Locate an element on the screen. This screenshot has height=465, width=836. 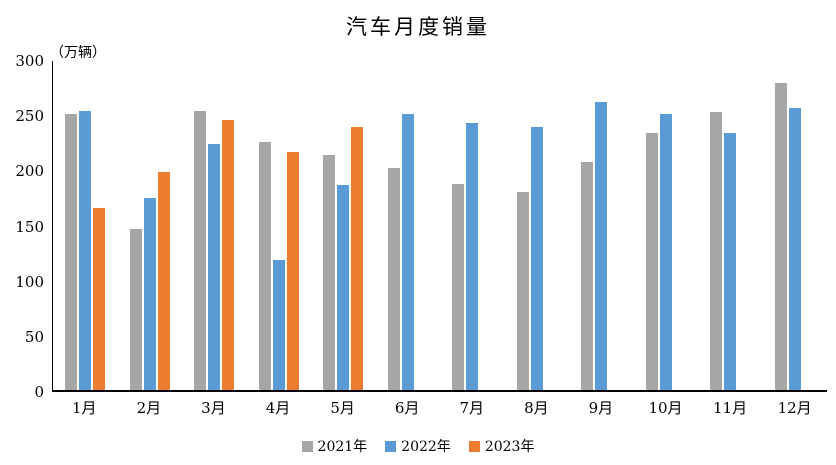
x-axis: 1月 2月 3月 4月 5月 6月 7月 8月 9月 10月 11月 12月 is located at coordinates (439, 407).